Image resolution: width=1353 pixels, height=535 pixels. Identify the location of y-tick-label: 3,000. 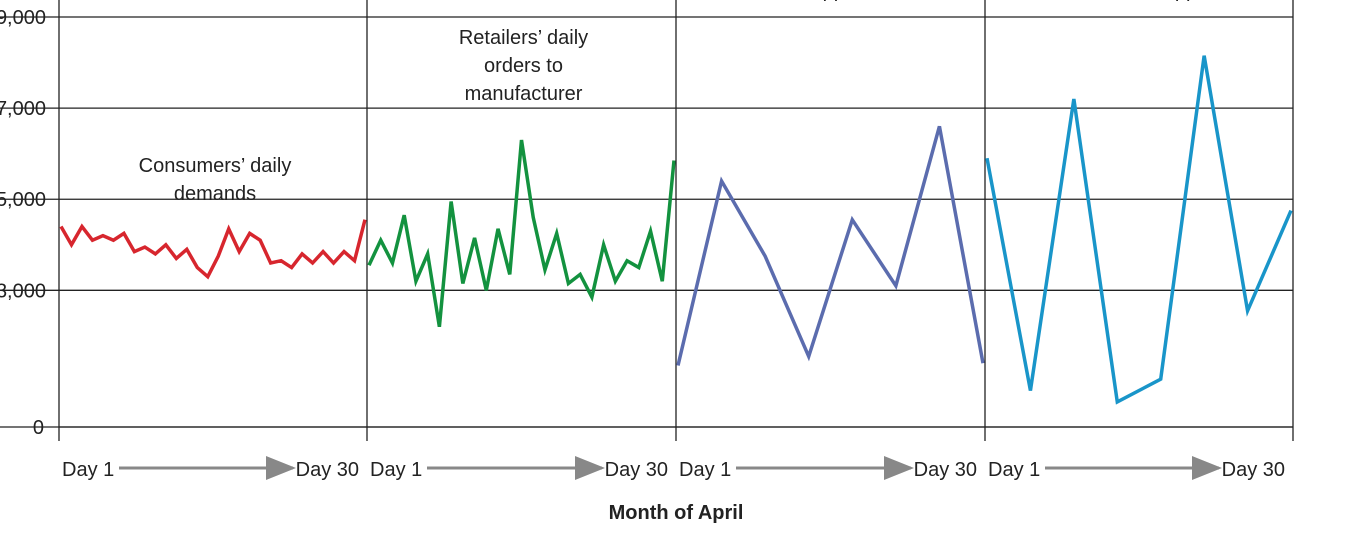
(23, 291).